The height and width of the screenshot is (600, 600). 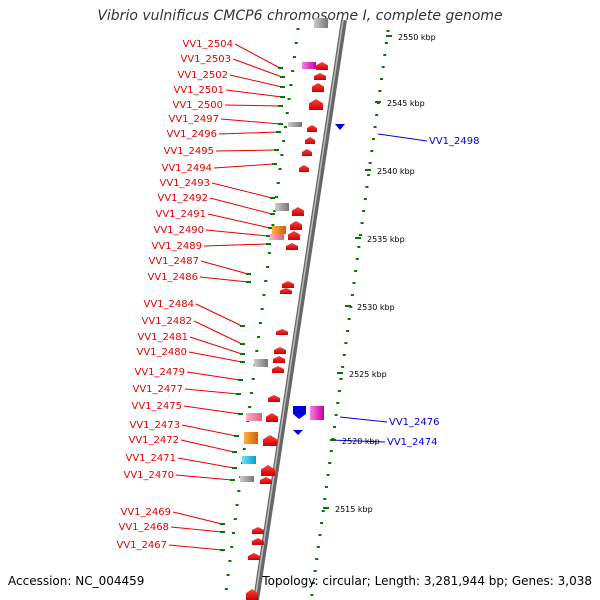 I want to click on gene-label-forward: VV1_2471, so click(x=151, y=458).